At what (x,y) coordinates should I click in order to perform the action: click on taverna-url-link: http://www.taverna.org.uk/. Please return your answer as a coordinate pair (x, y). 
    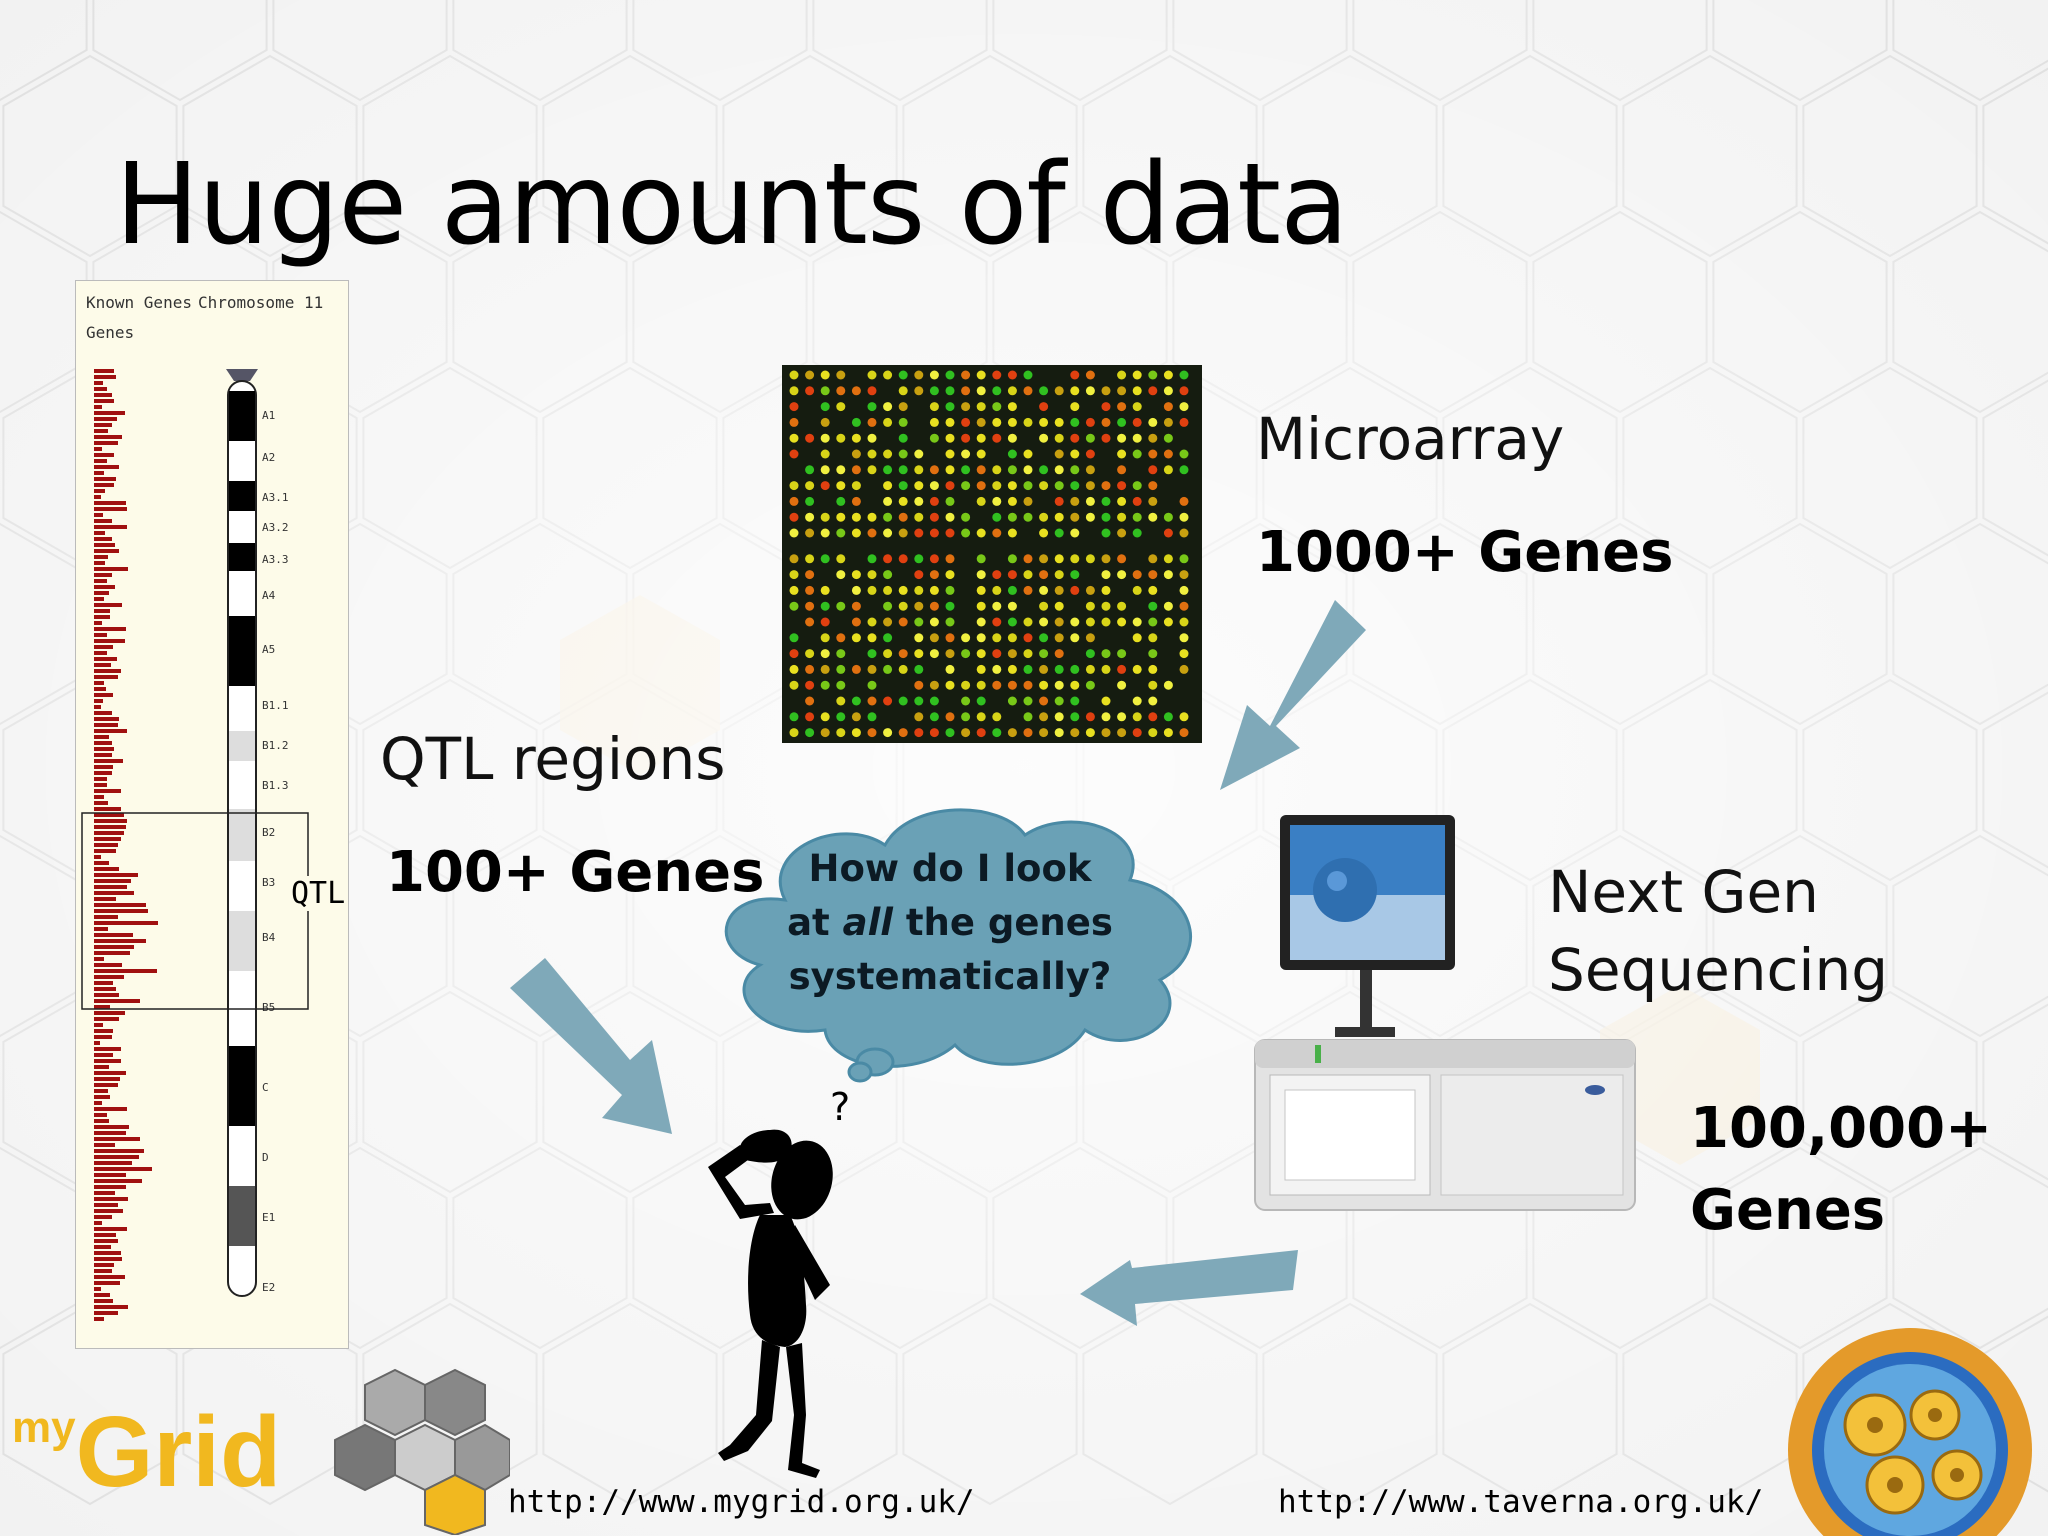
    Looking at the image, I should click on (1521, 1502).